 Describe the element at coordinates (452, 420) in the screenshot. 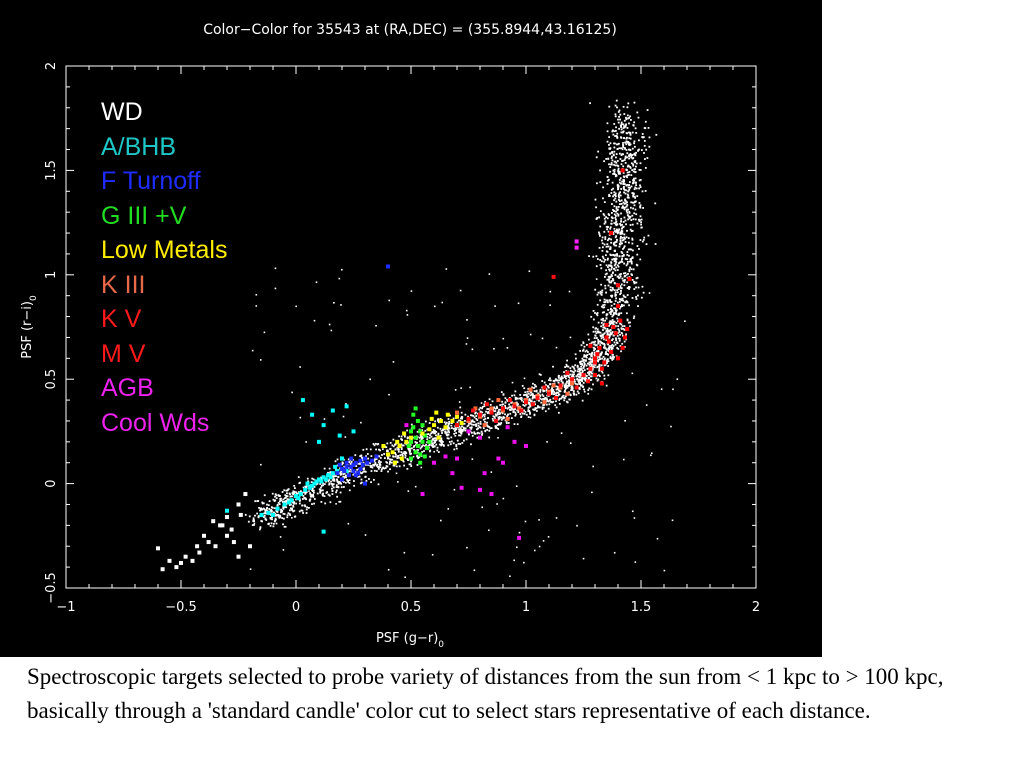

I see `low-metals-point` at that location.